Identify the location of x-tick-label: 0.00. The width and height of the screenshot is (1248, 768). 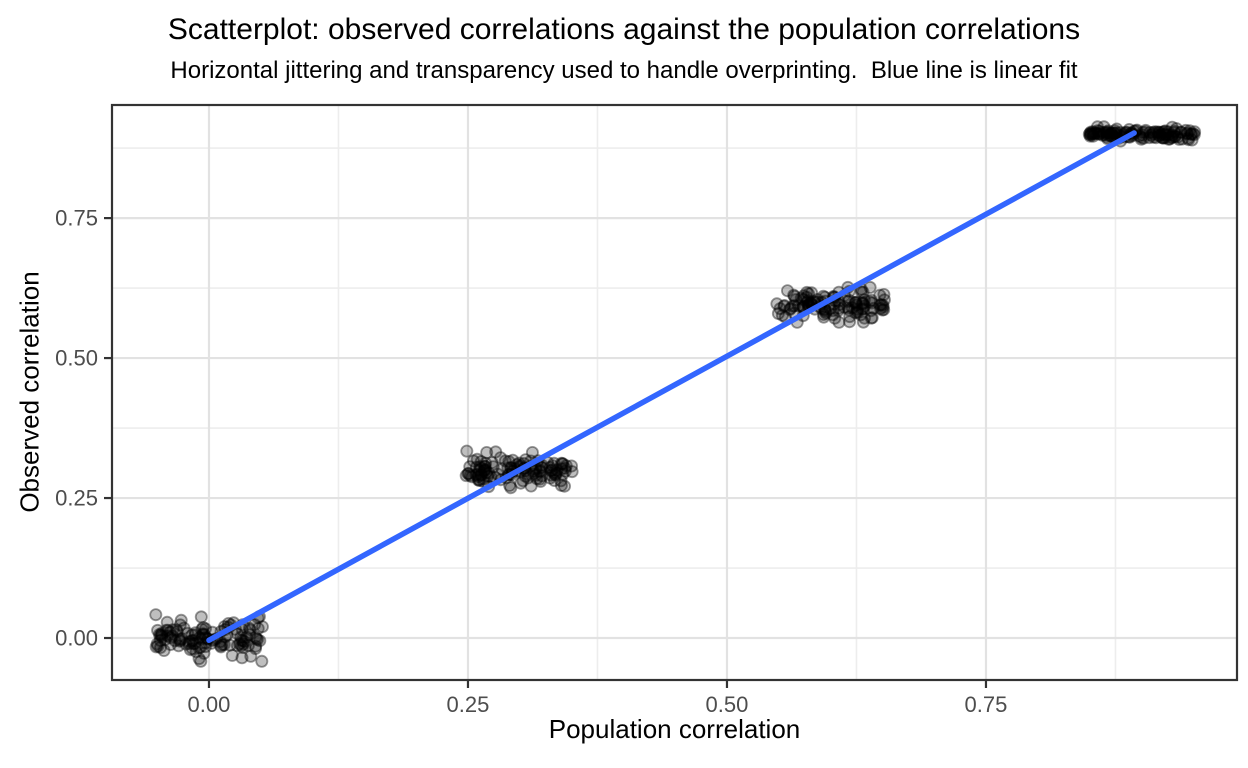
(209, 704).